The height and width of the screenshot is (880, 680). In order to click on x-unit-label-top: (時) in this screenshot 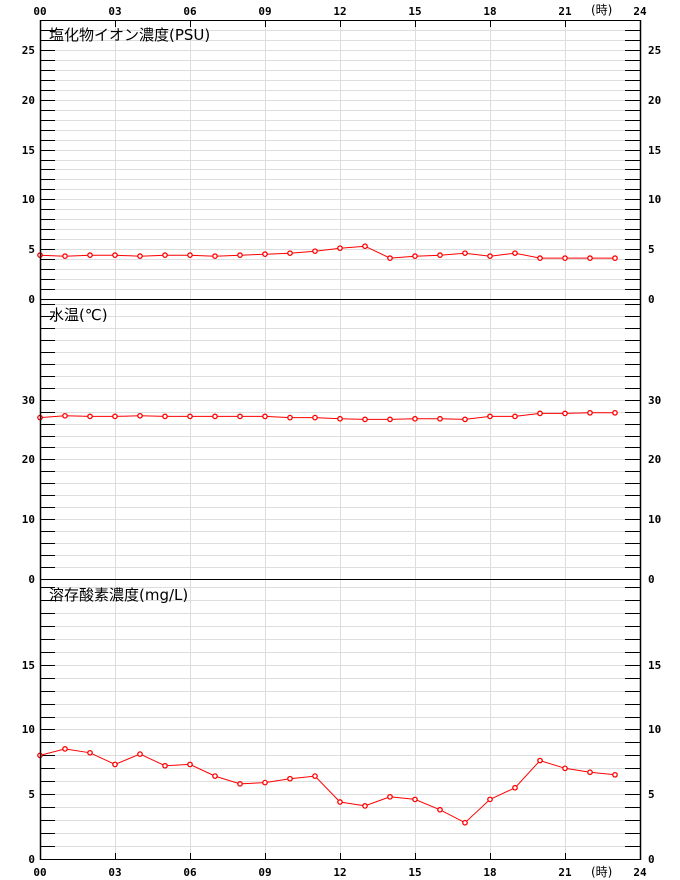, I will do `click(601, 10)`.